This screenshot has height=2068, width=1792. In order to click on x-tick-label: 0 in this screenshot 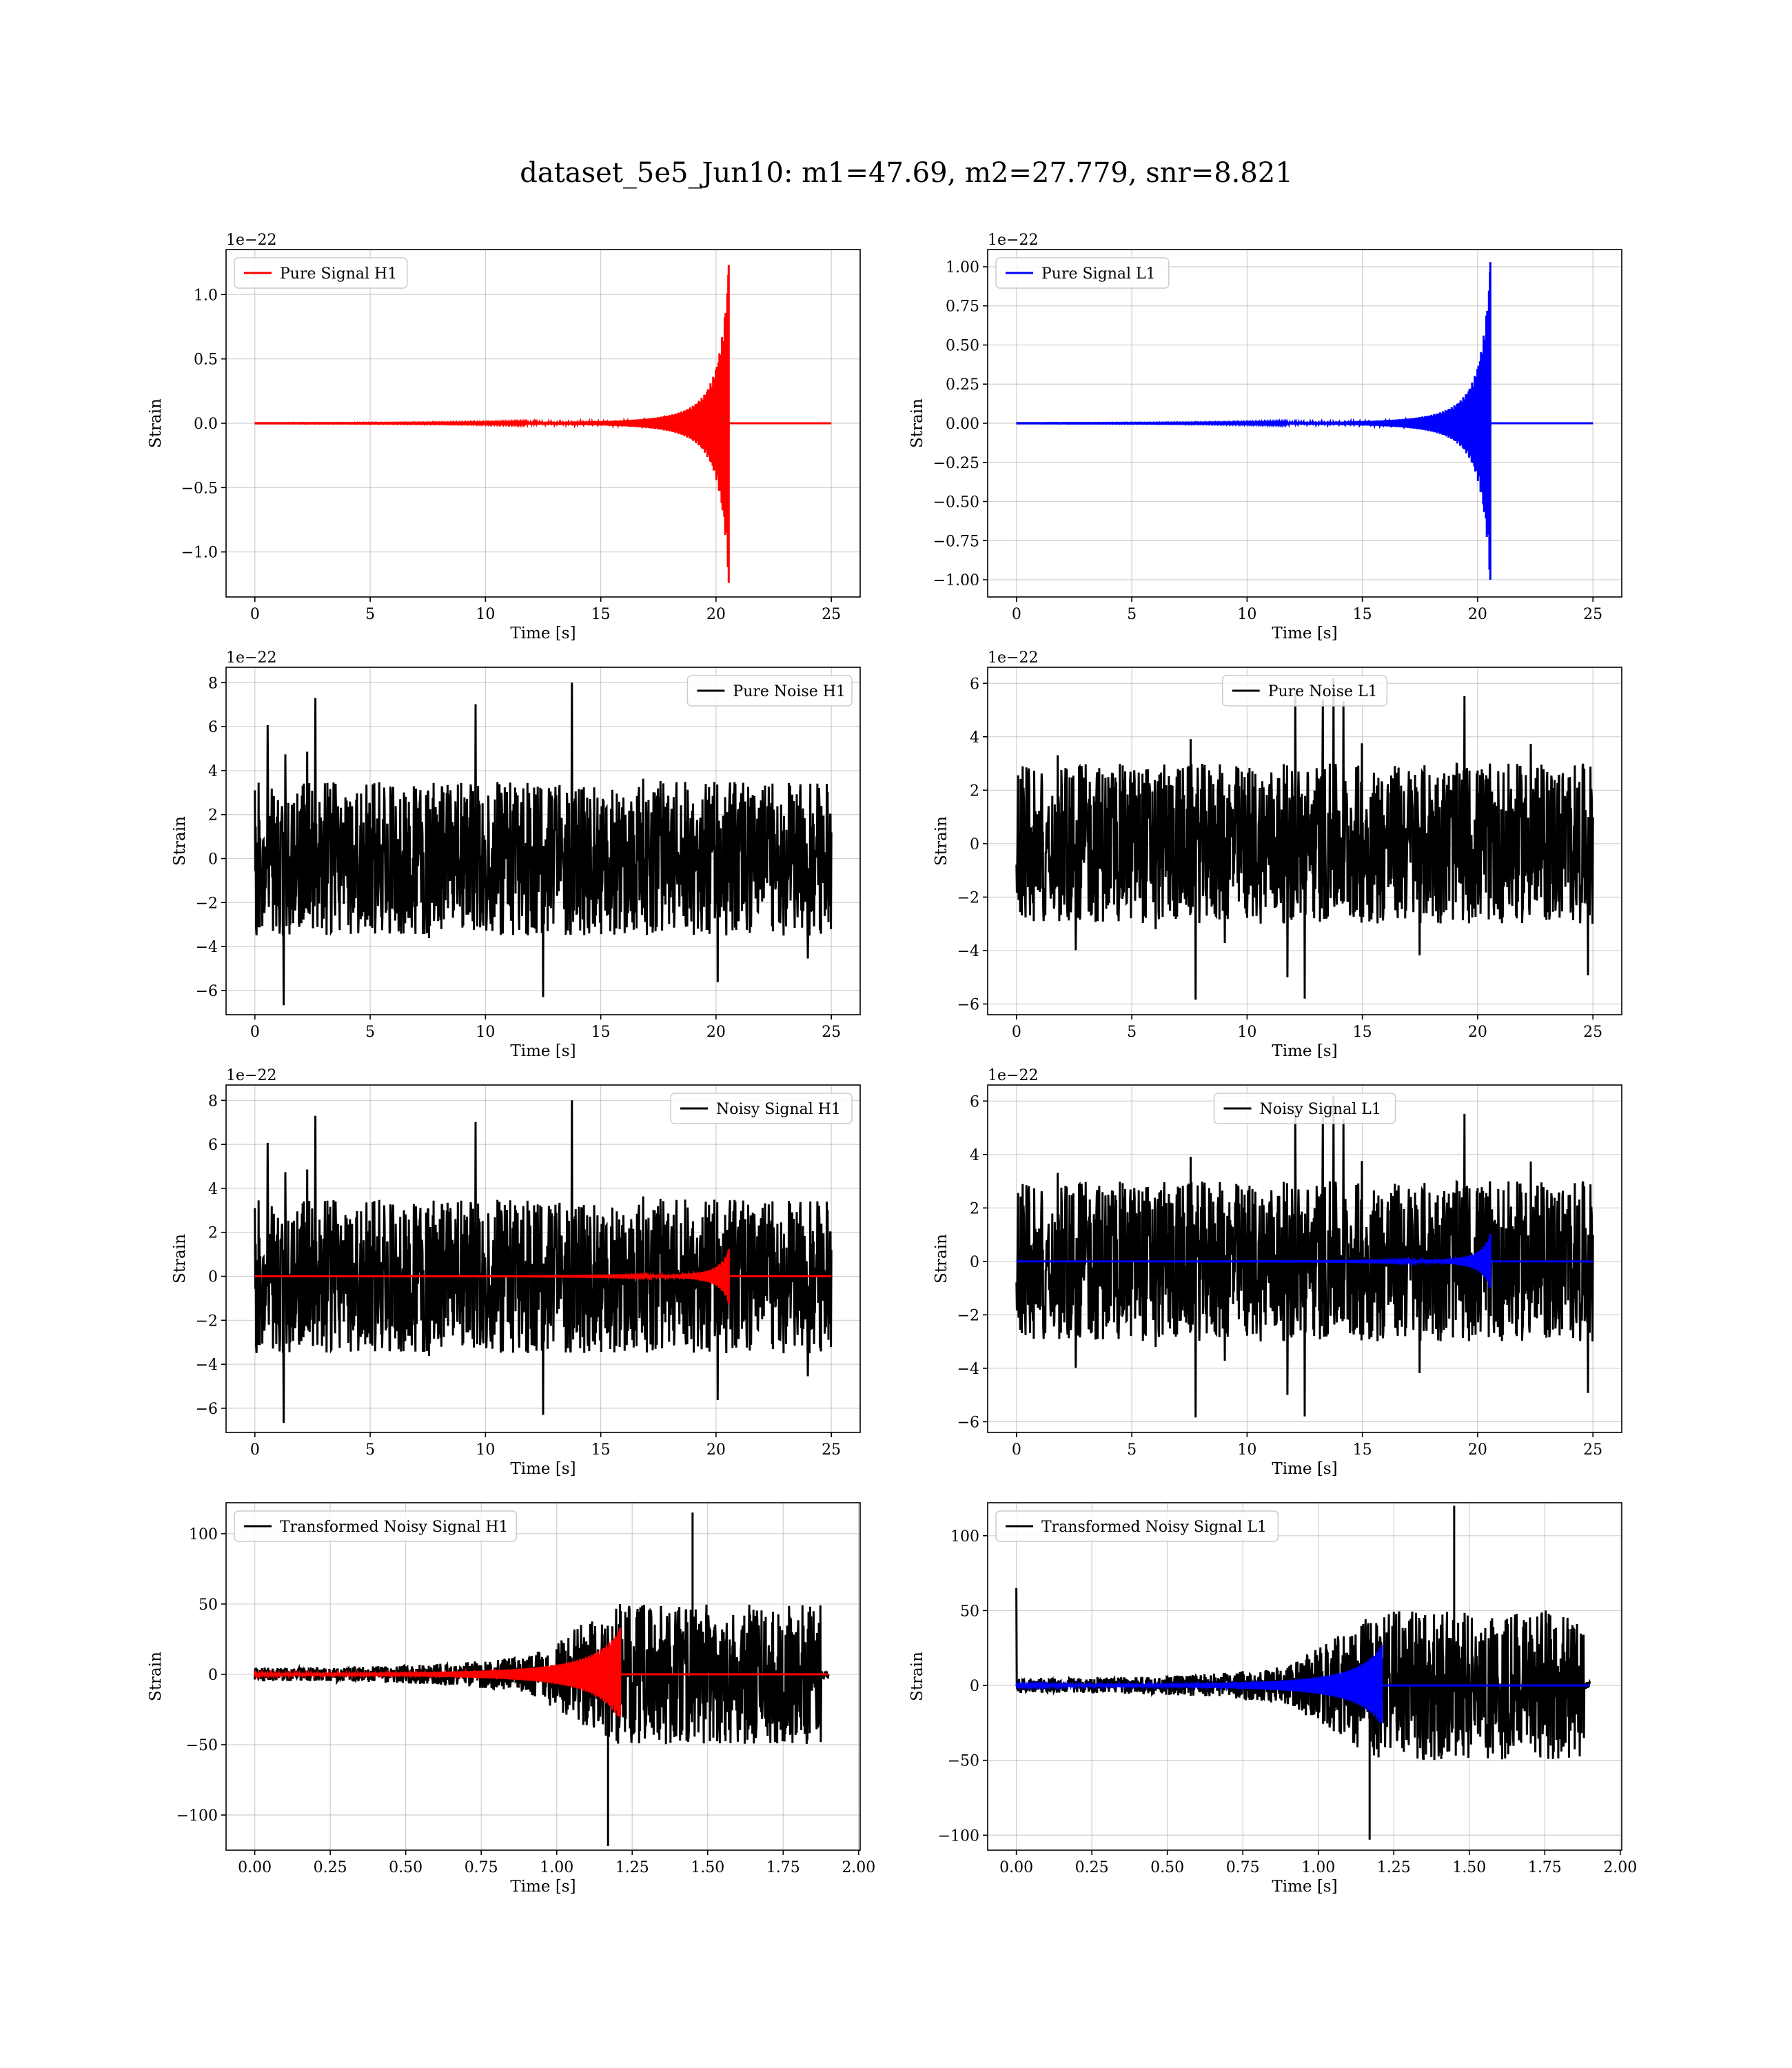, I will do `click(255, 1450)`.